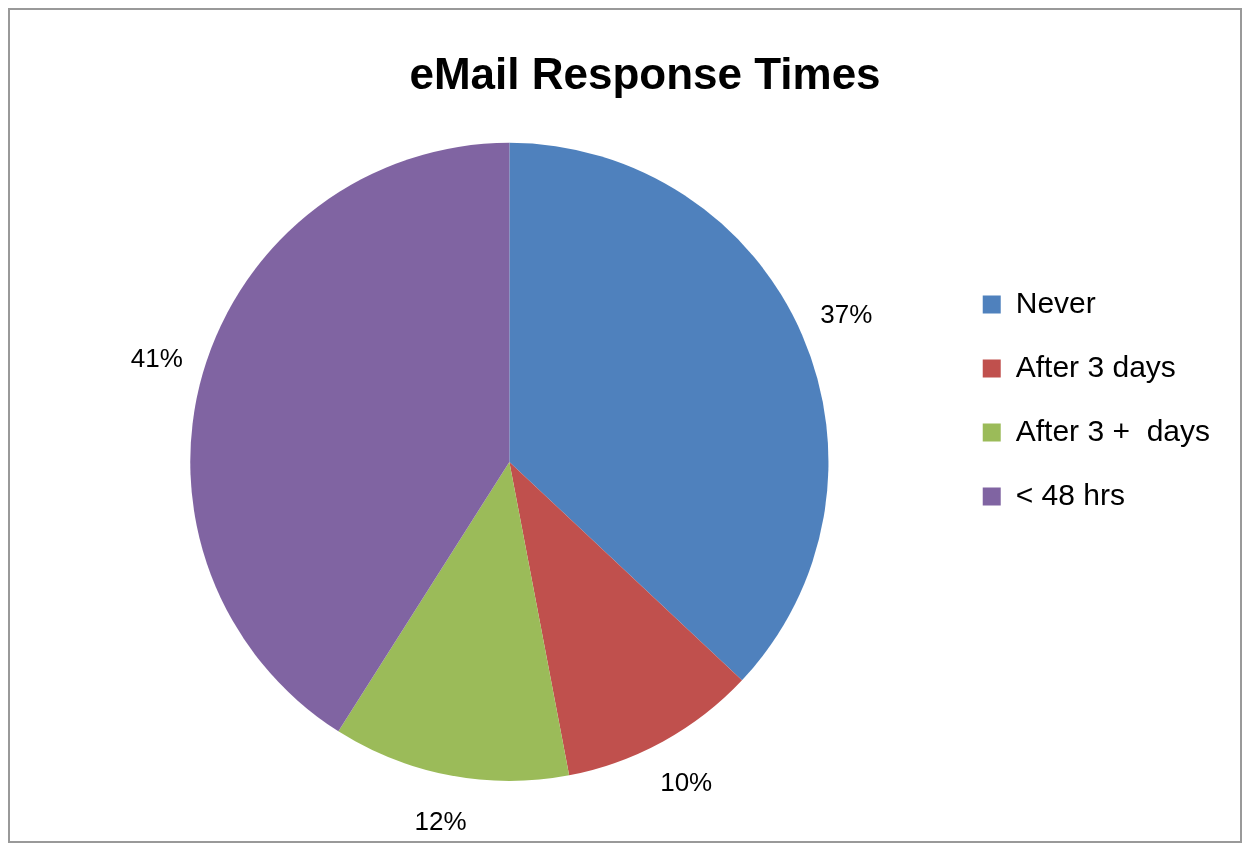 This screenshot has width=1250, height=851. I want to click on data-label: 37%, so click(846, 314).